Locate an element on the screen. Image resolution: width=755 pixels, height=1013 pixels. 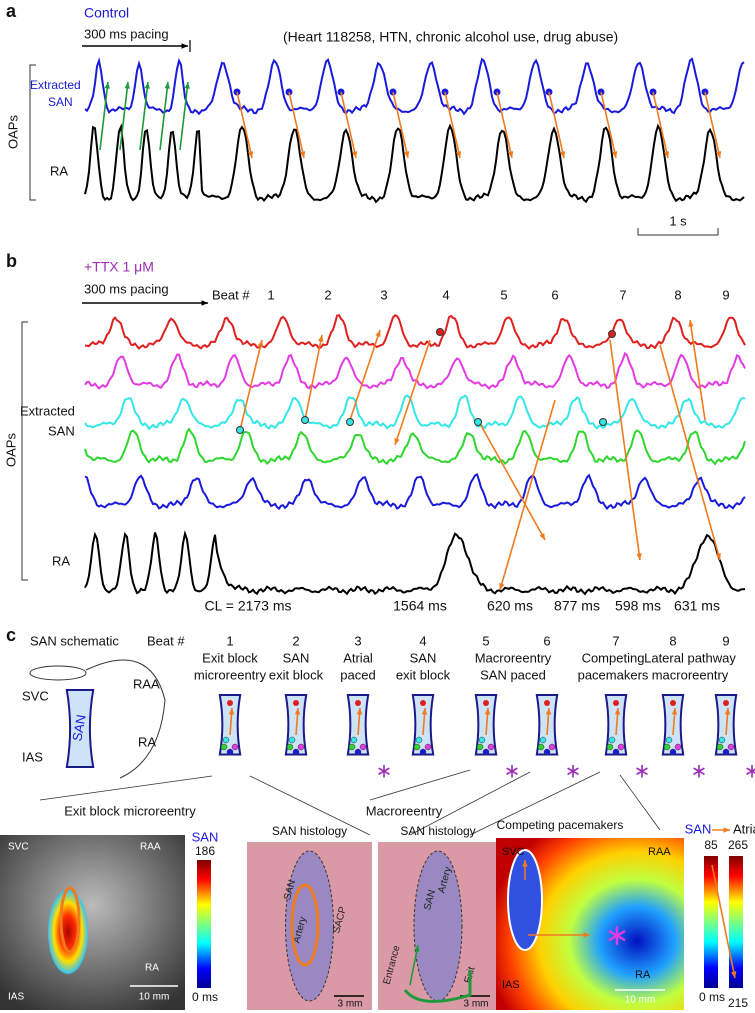
label: 10 mm is located at coordinates (640, 1000).